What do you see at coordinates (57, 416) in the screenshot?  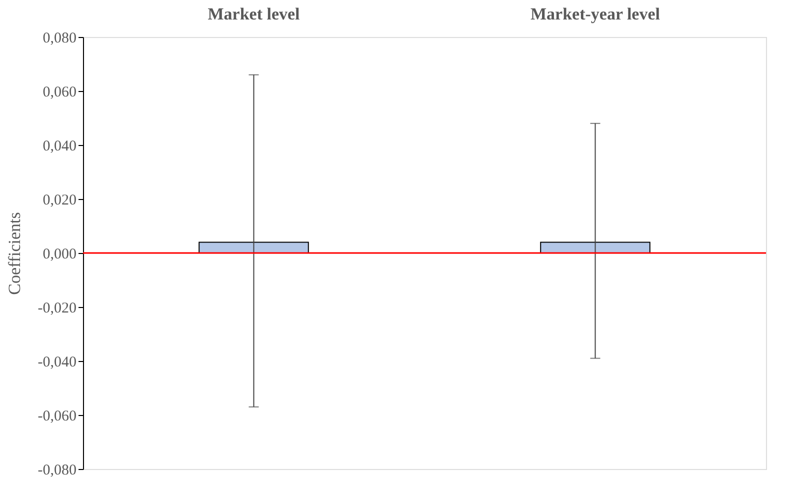 I see `y-tick-label: -0,060` at bounding box center [57, 416].